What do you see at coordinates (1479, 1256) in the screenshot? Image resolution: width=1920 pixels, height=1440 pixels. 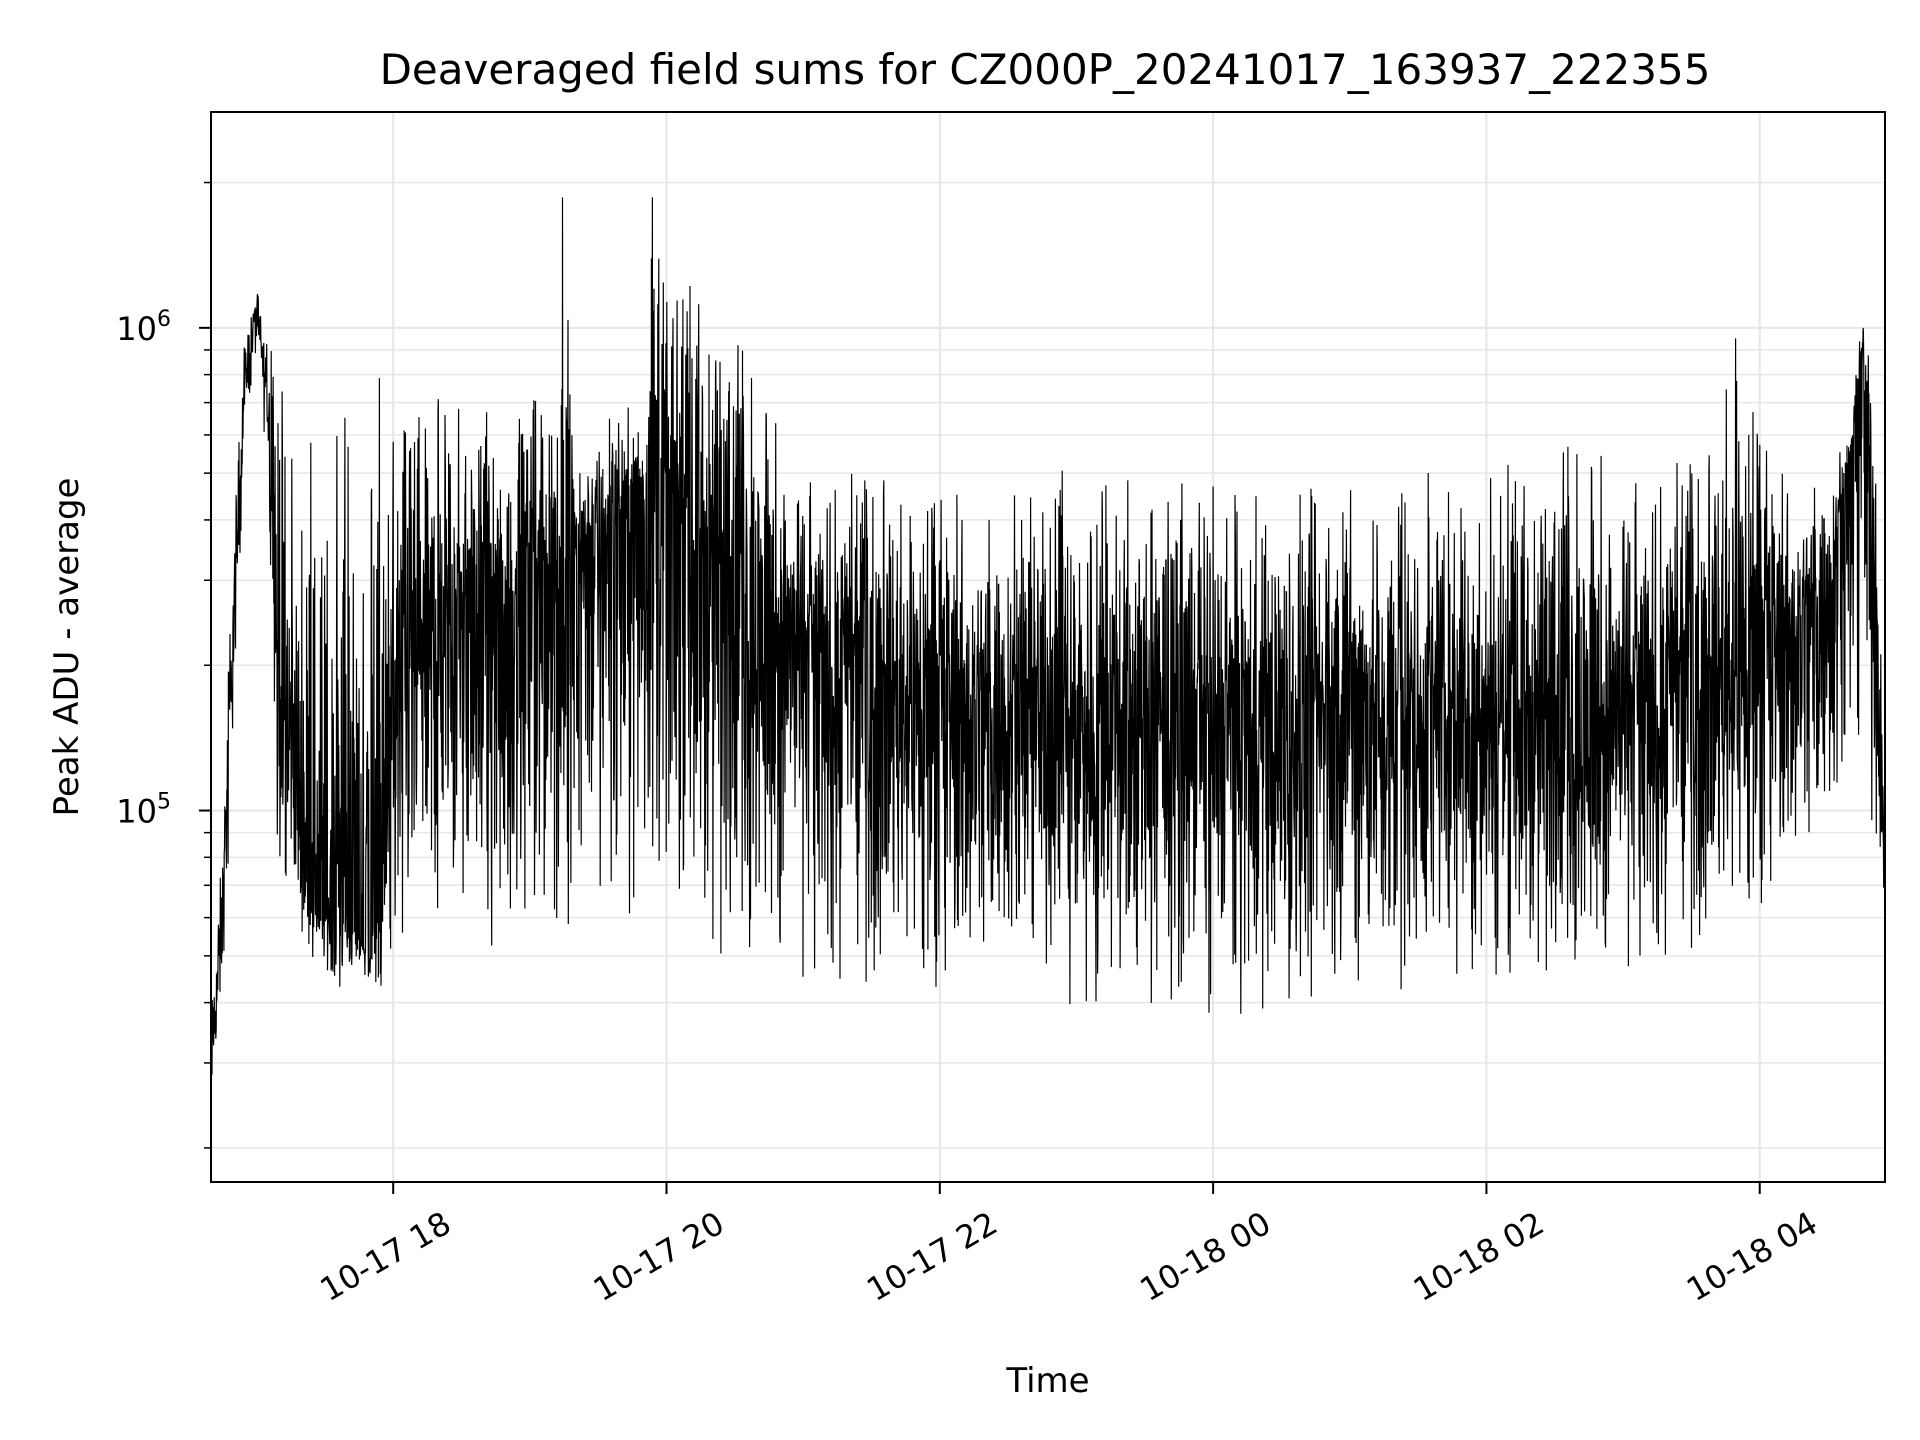 I see `x-tick-label: 10-18 02` at bounding box center [1479, 1256].